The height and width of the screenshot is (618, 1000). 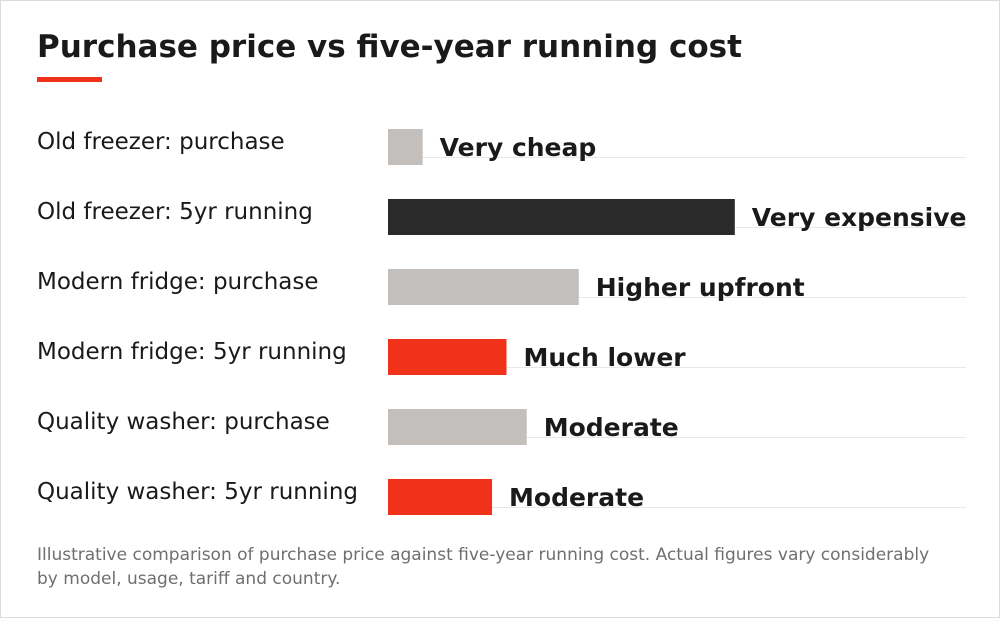 I want to click on category-label: Quality washer: 5yr running, so click(x=197, y=492).